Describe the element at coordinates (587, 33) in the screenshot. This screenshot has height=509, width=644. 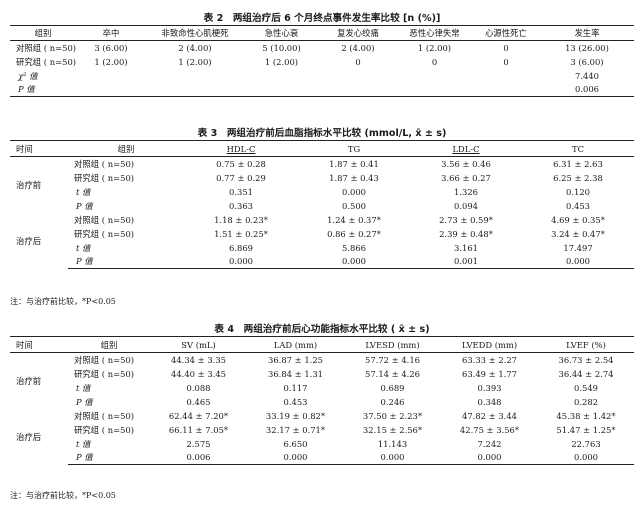
I see `table2-header-incidence: 发生率` at that location.